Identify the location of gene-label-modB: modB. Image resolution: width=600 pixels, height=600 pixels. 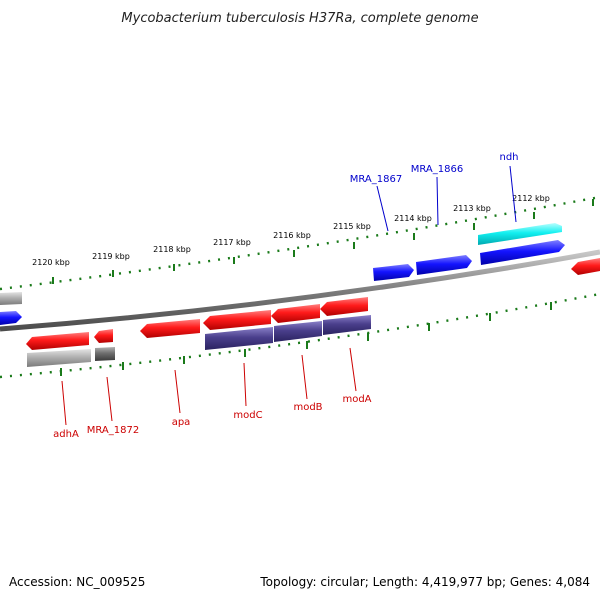
(307, 407).